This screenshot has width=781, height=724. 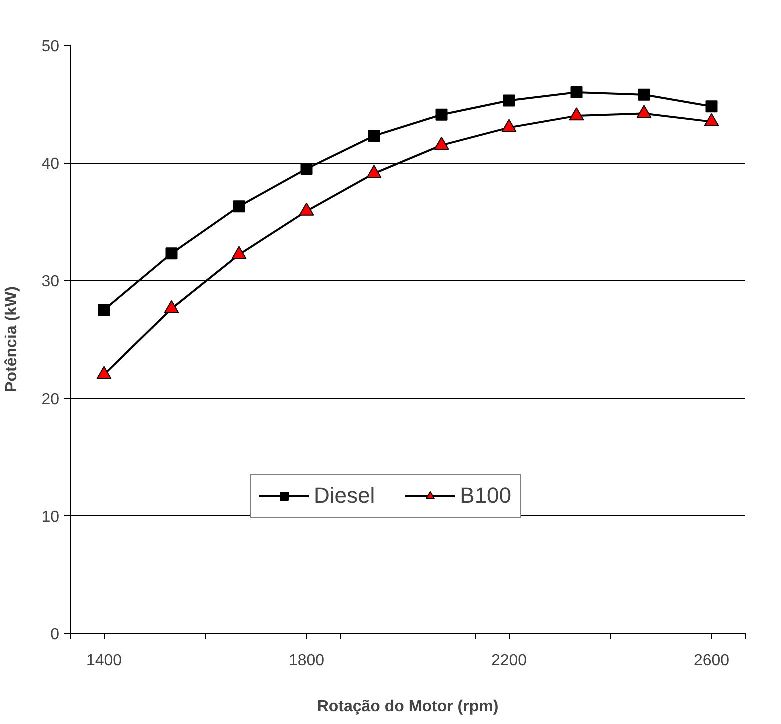 I want to click on x-tick-label: 2600, so click(x=712, y=661).